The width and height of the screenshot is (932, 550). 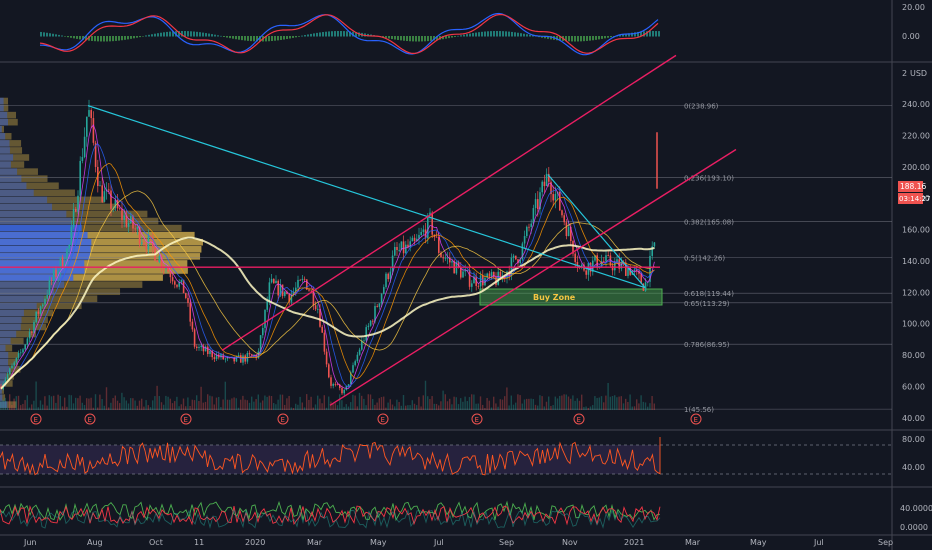 What do you see at coordinates (709, 179) in the screenshot?
I see `fib-label: 0.236(193.10)` at bounding box center [709, 179].